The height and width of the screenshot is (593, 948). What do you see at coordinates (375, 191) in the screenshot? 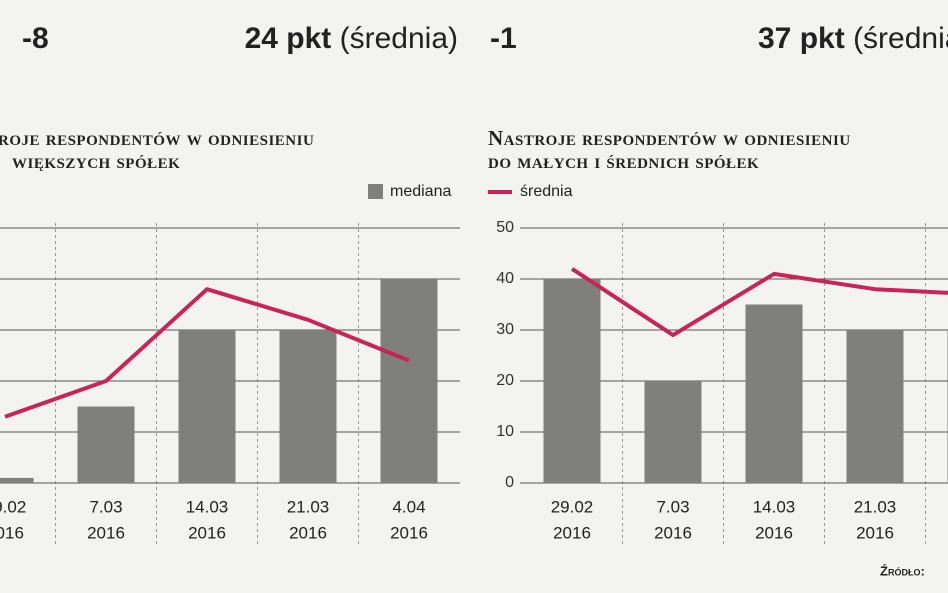
I see `legend-swatch` at bounding box center [375, 191].